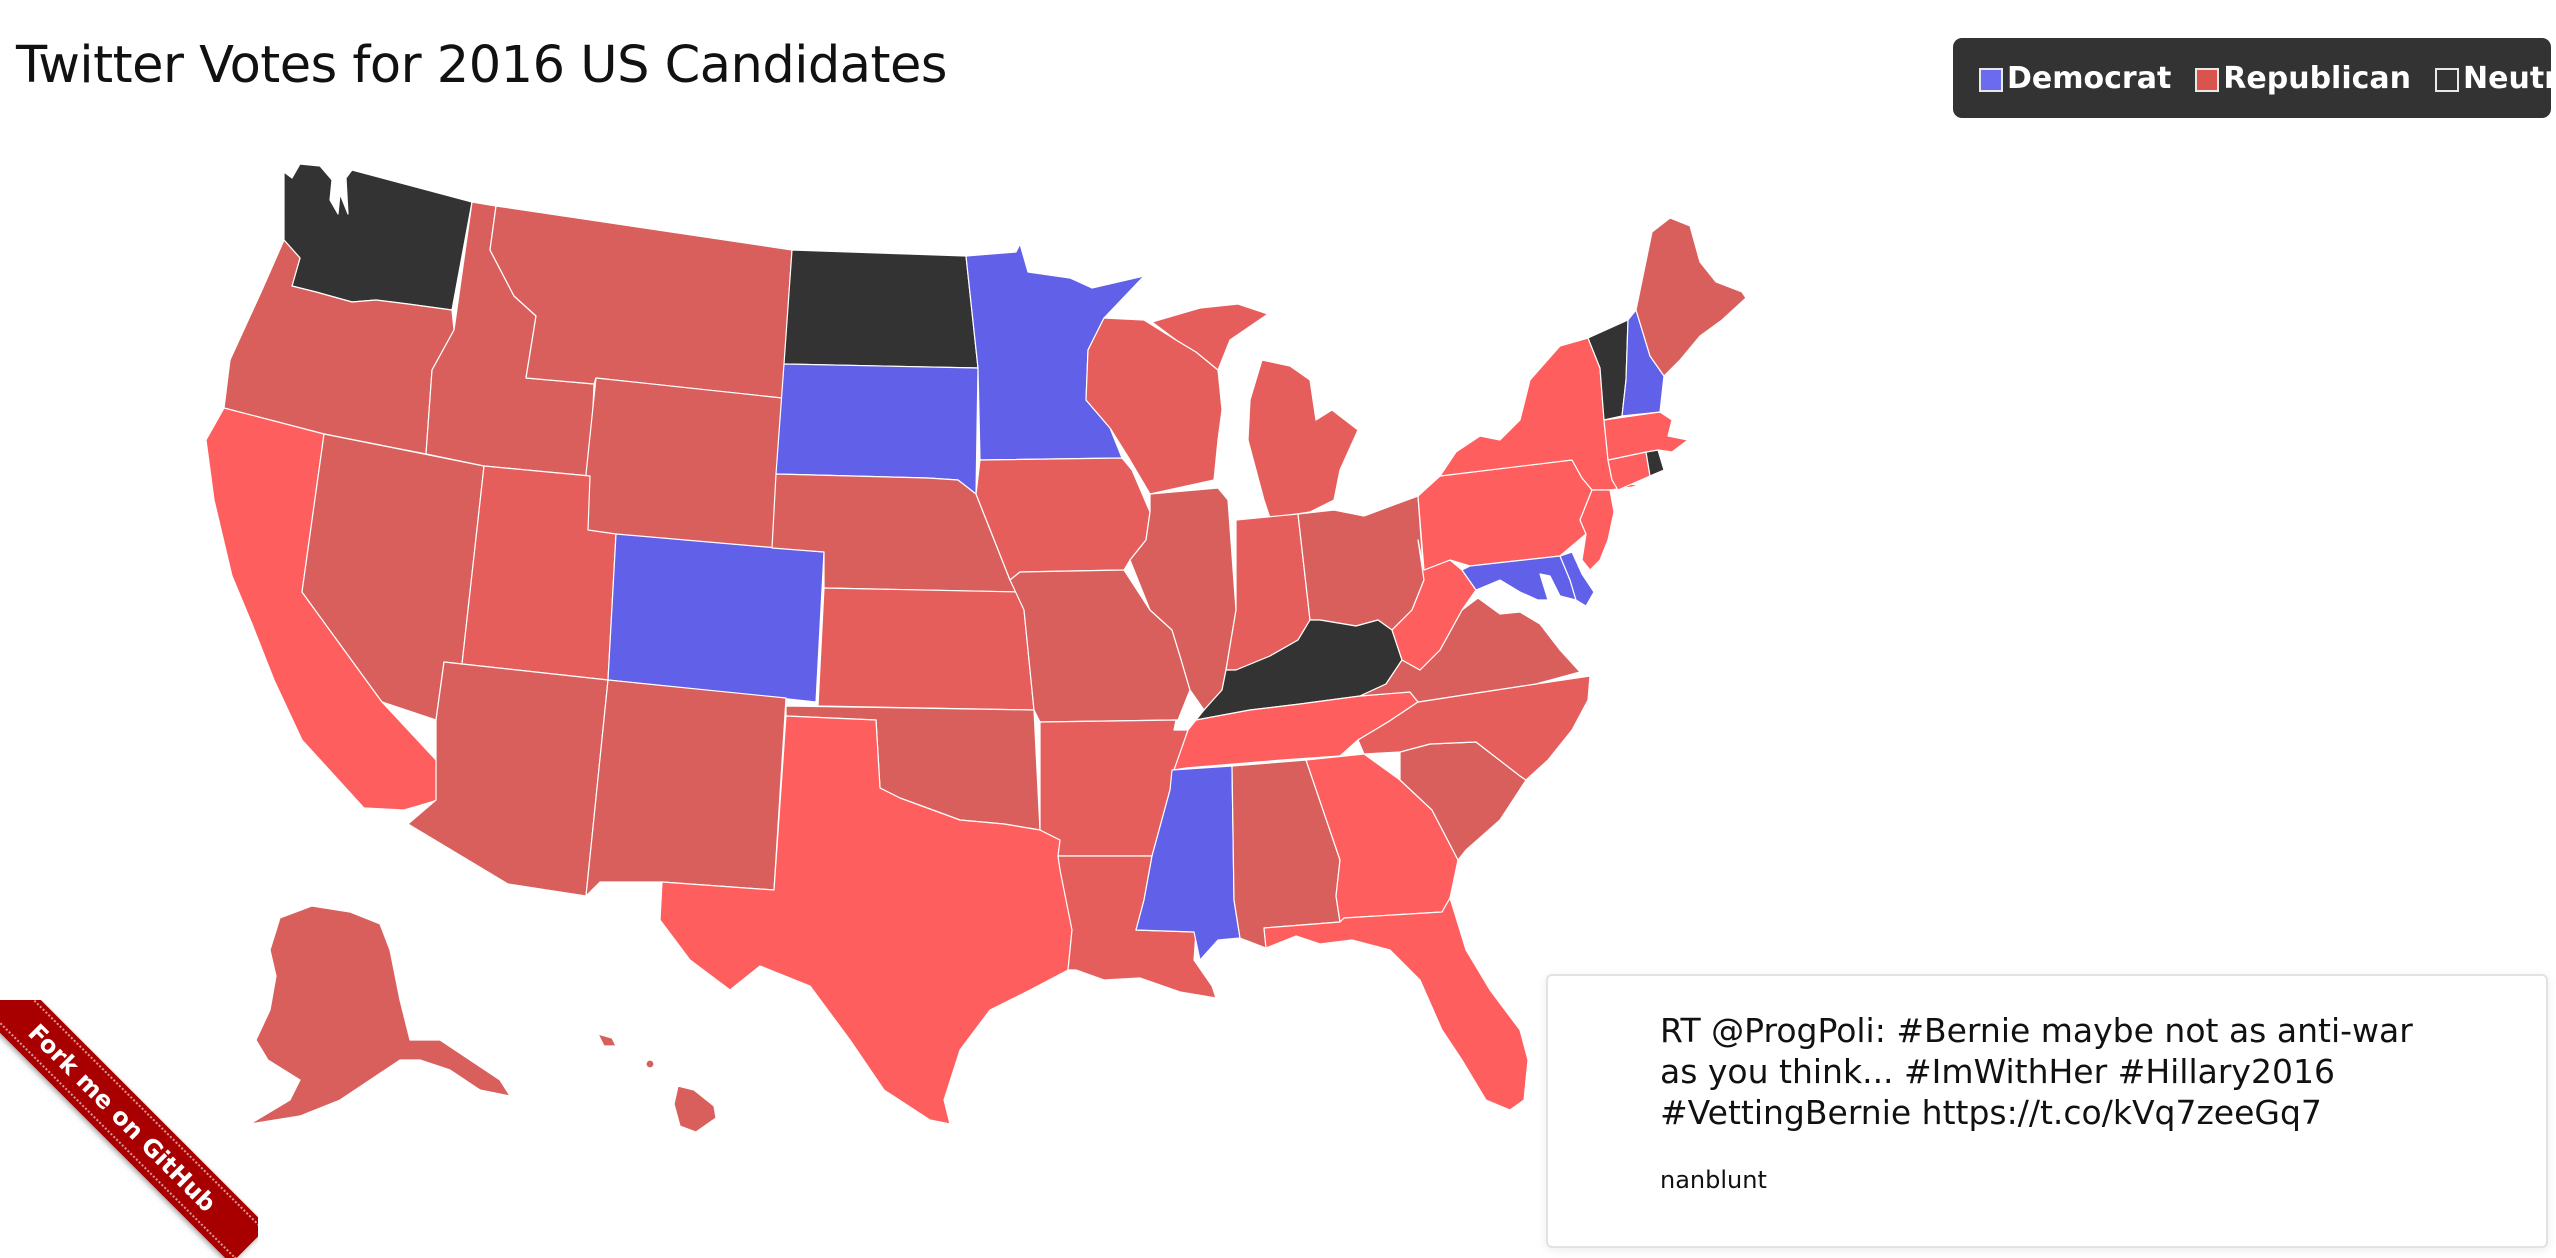 The image size is (2556, 1258). What do you see at coordinates (1154, 406) in the screenshot?
I see `state-wisconsin` at bounding box center [1154, 406].